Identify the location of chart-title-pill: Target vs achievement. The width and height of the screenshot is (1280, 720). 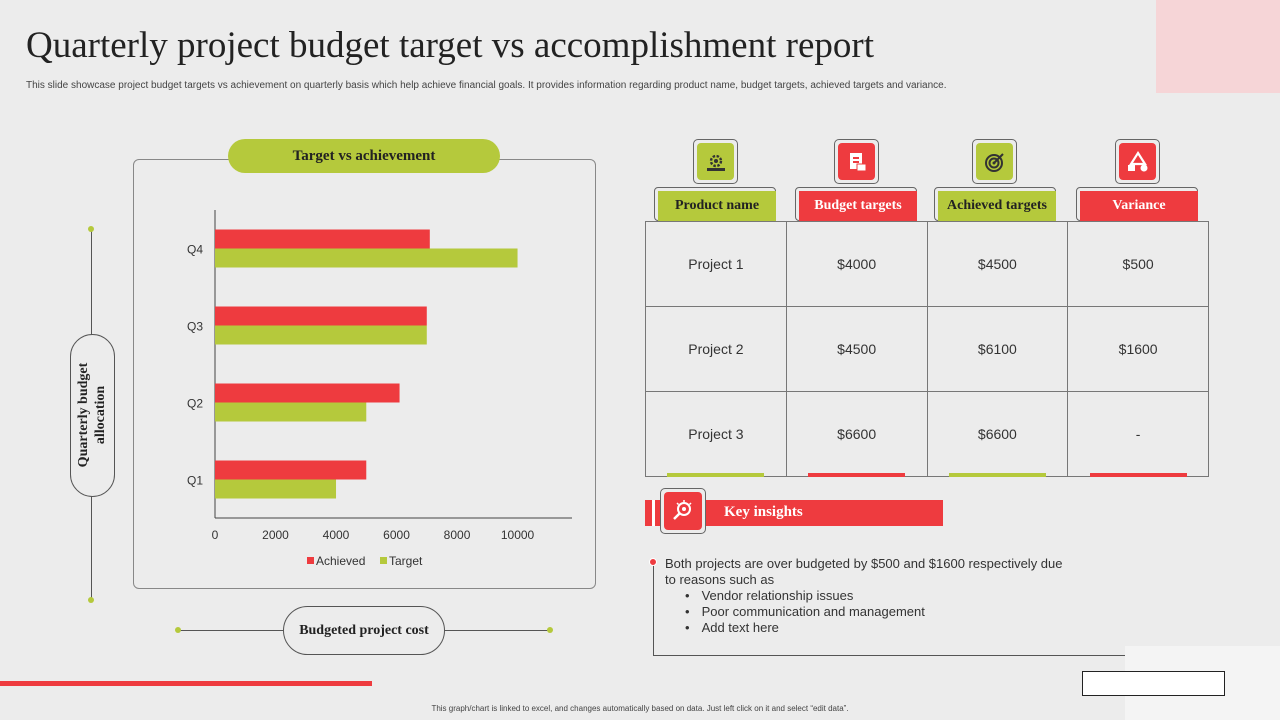
(364, 156).